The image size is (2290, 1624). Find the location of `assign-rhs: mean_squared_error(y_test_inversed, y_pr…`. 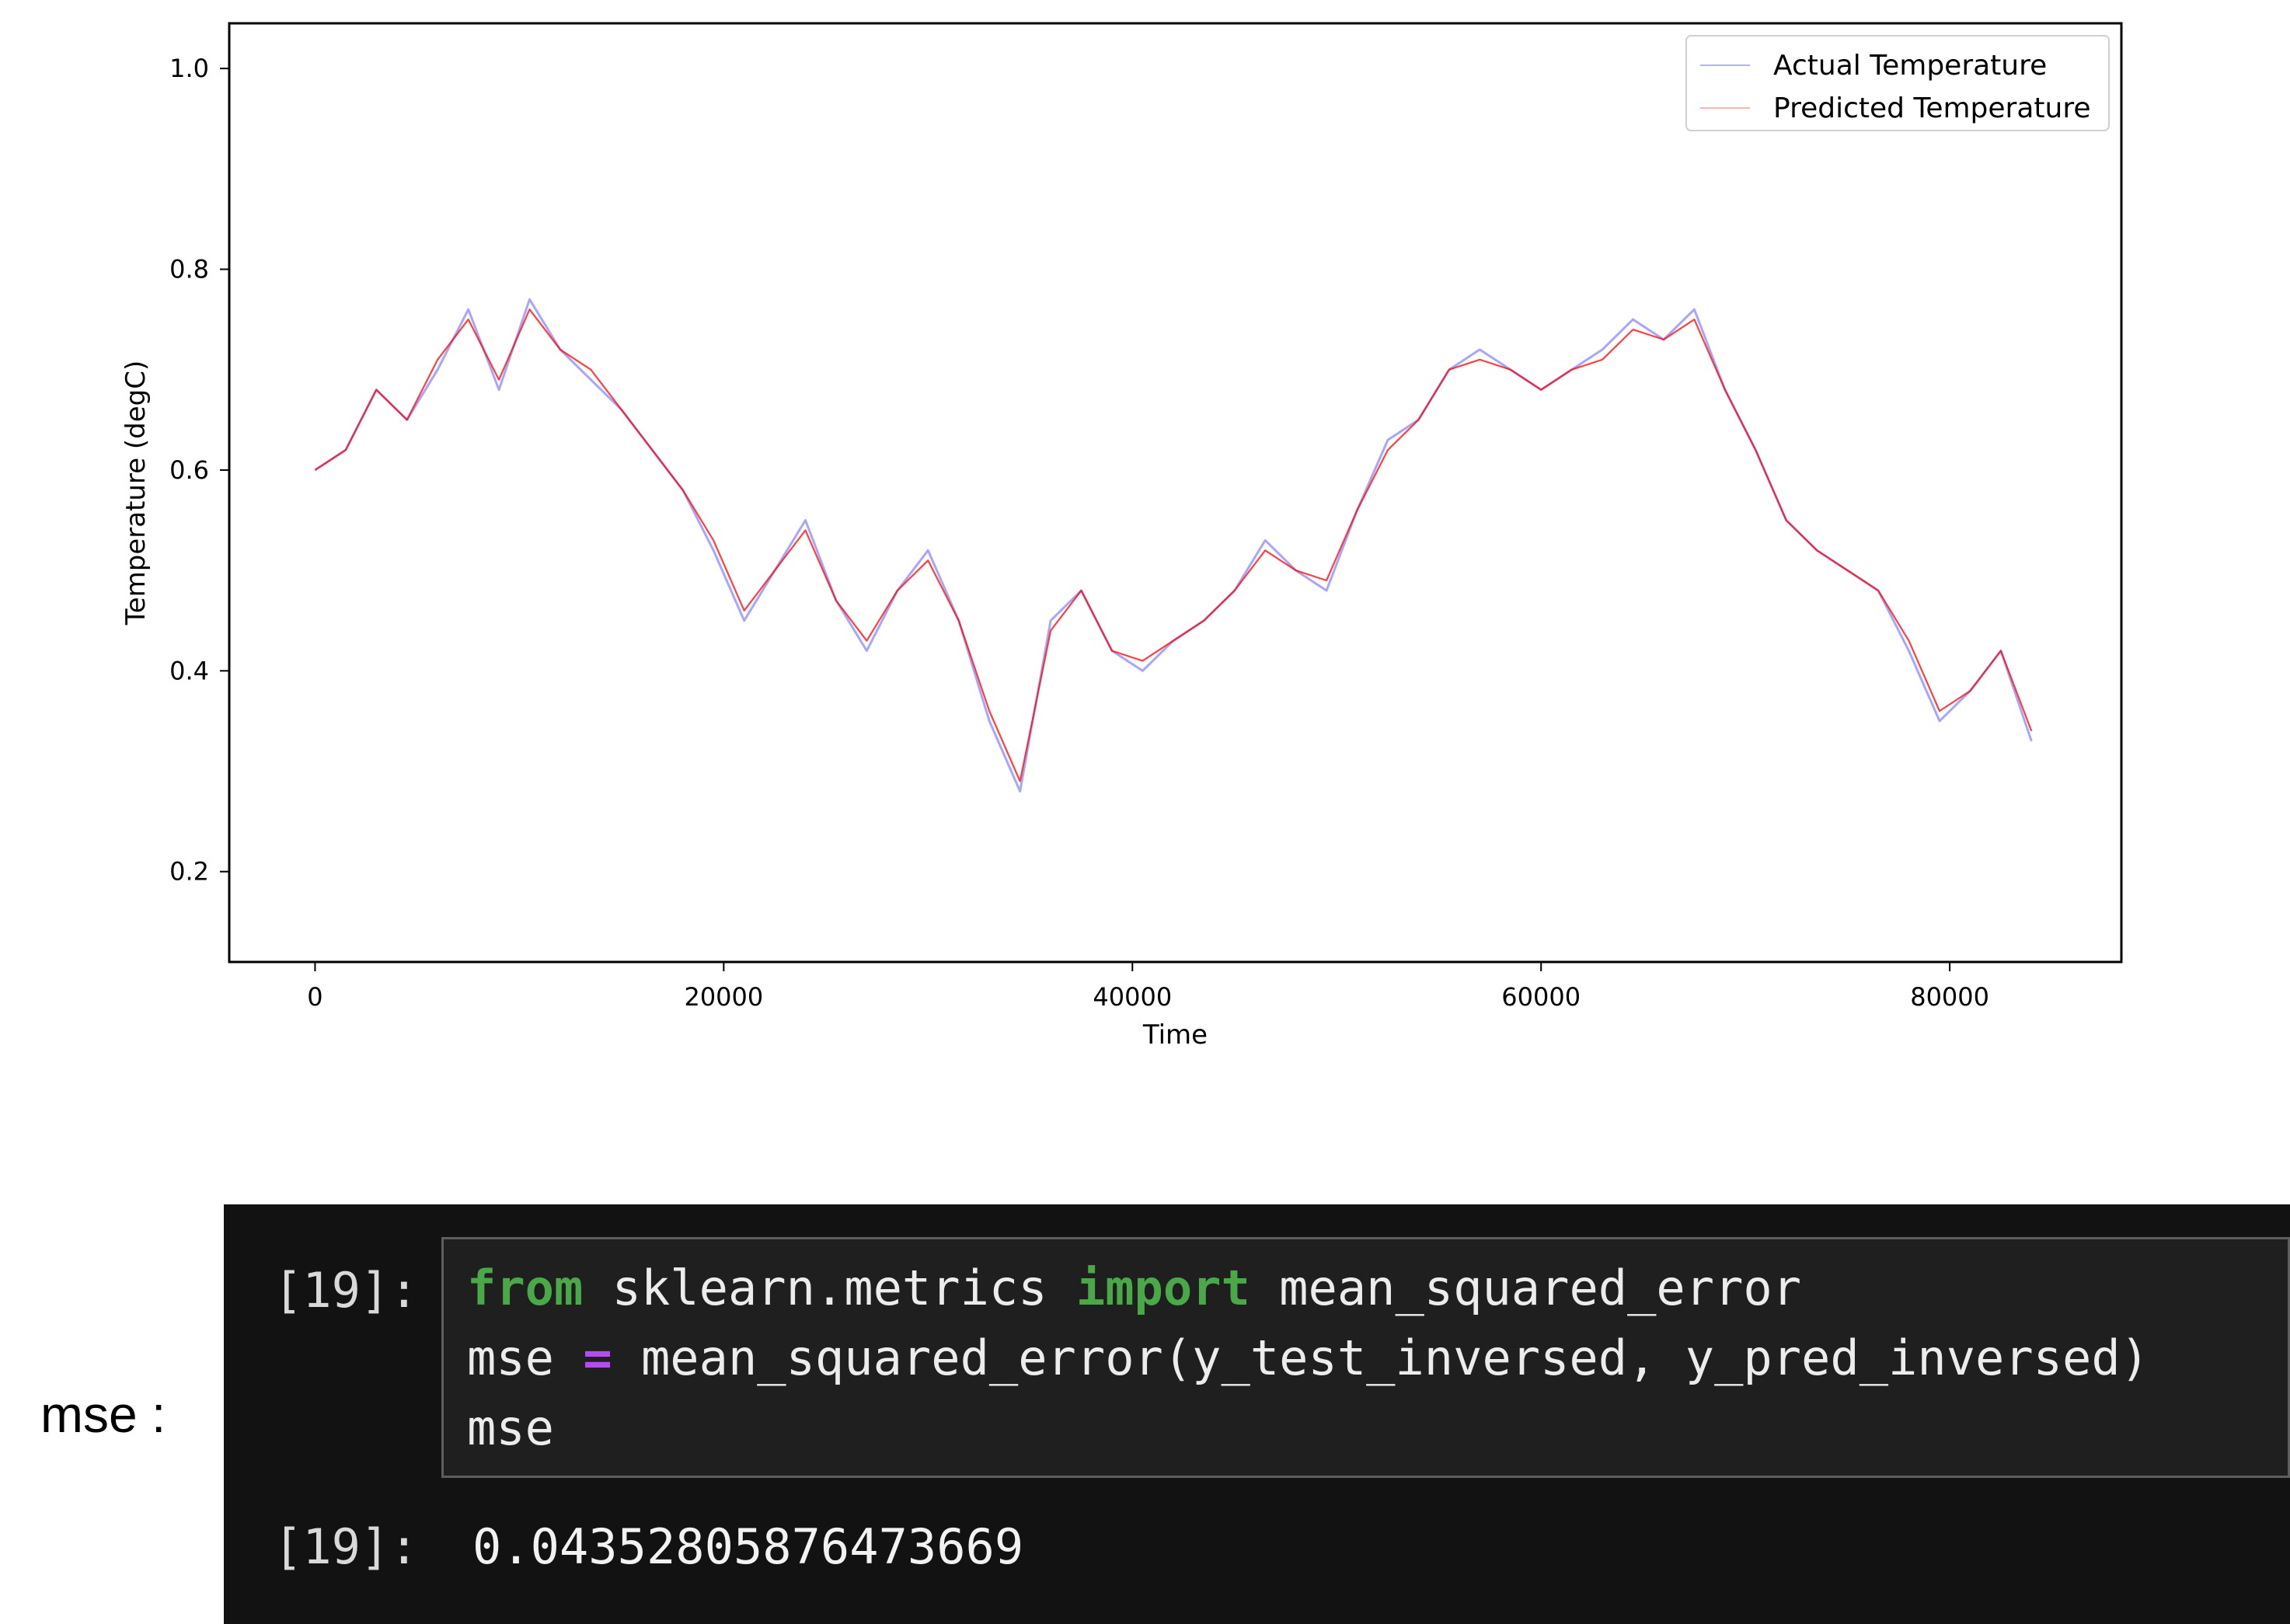

assign-rhs: mean_squared_error(y_test_inversed, y_pr… is located at coordinates (1380, 1358).